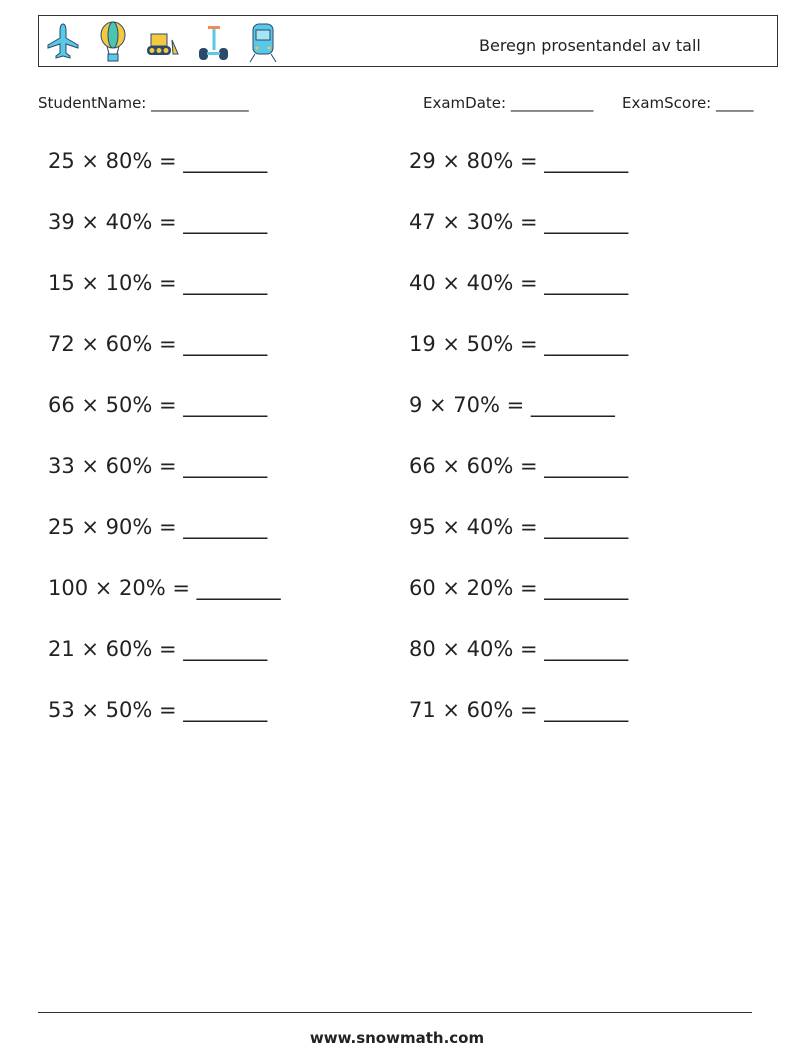  I want to click on problem-right-7: 95 × 40% = ________, so click(519, 527).